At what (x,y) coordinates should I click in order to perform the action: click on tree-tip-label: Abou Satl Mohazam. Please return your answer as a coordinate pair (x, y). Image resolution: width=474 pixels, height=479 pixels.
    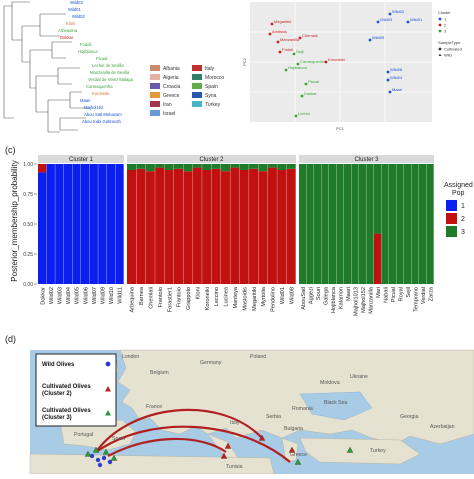
    Looking at the image, I should click on (103, 114).